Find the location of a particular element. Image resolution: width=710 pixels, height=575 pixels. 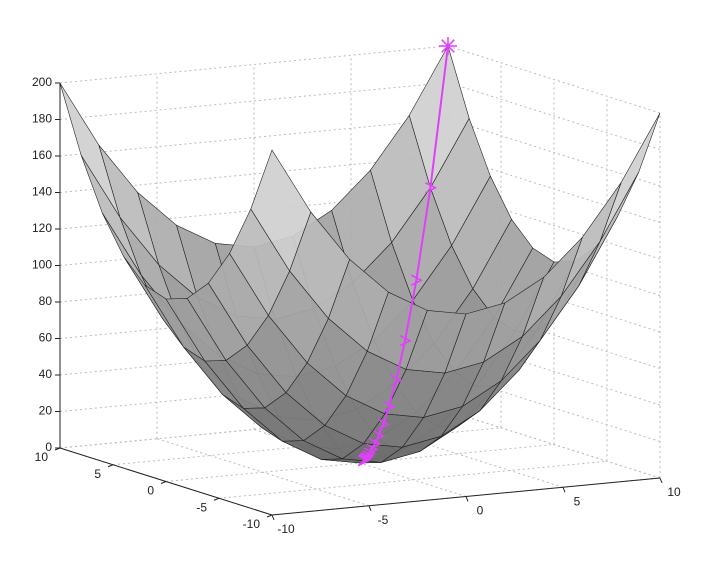

x-tick-label: -10 is located at coordinates (286, 529).